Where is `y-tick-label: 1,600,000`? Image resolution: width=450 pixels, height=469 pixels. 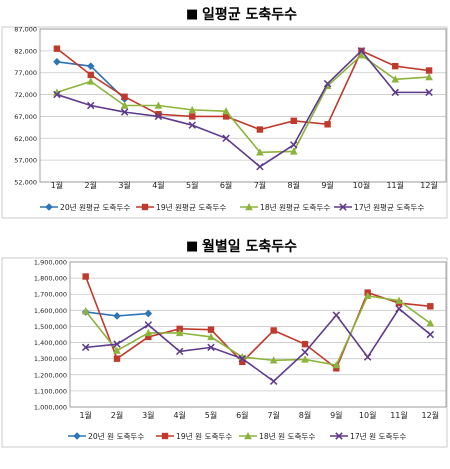 y-tick-label: 1,600,000 is located at coordinates (50, 311).